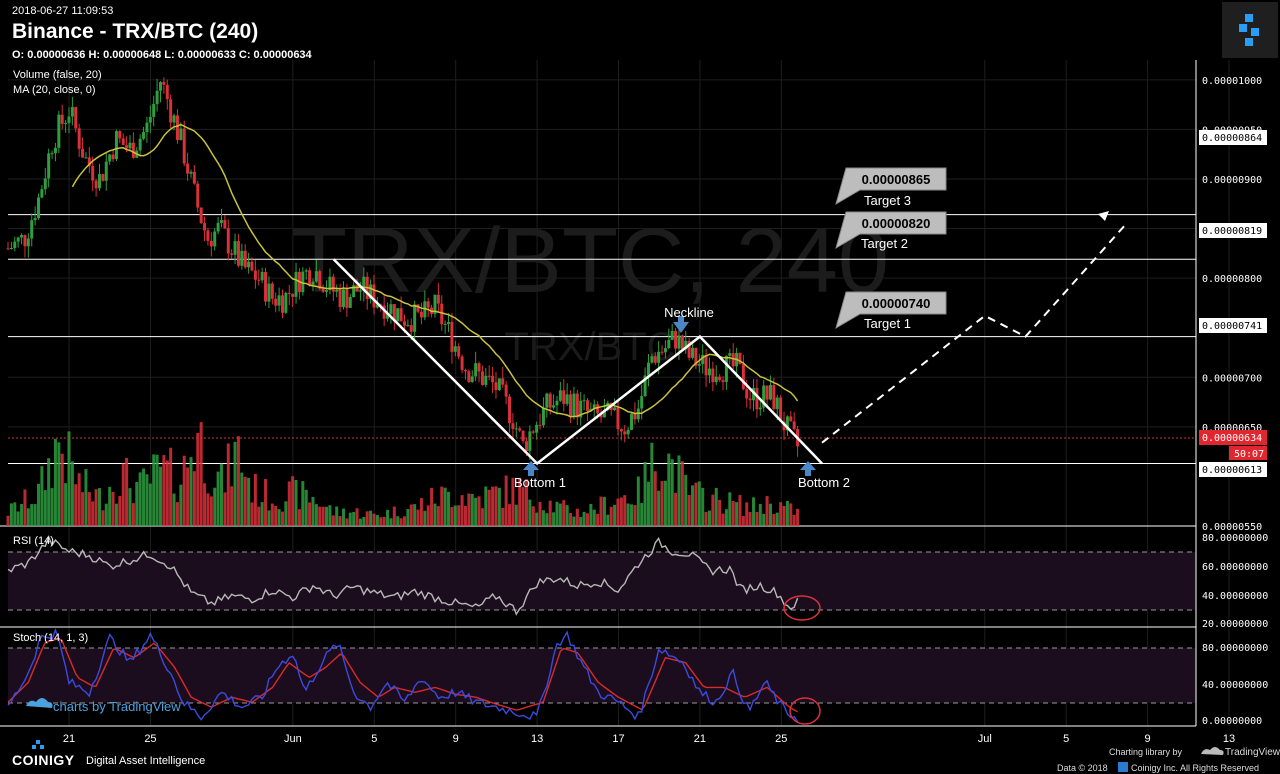  Describe the element at coordinates (618, 739) in the screenshot. I see `time-tick-label: 17` at that location.